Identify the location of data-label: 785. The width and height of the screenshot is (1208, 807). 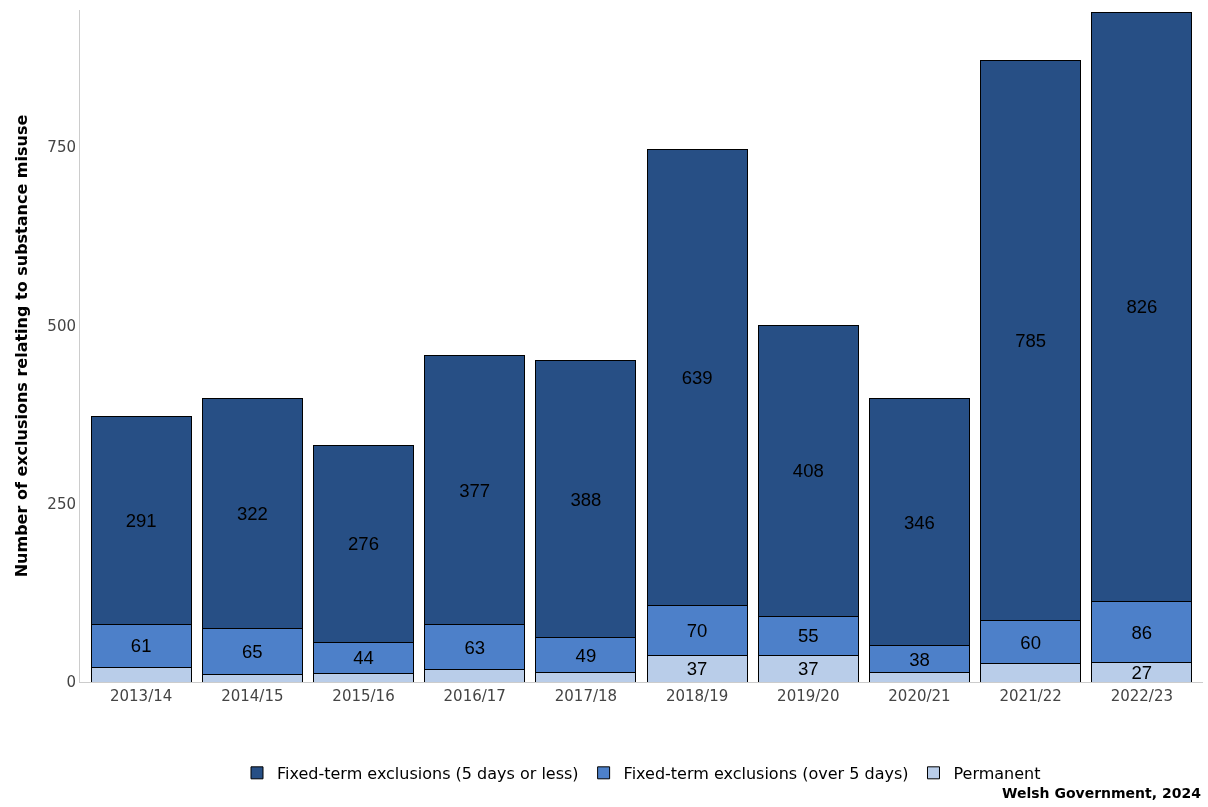
(1031, 341).